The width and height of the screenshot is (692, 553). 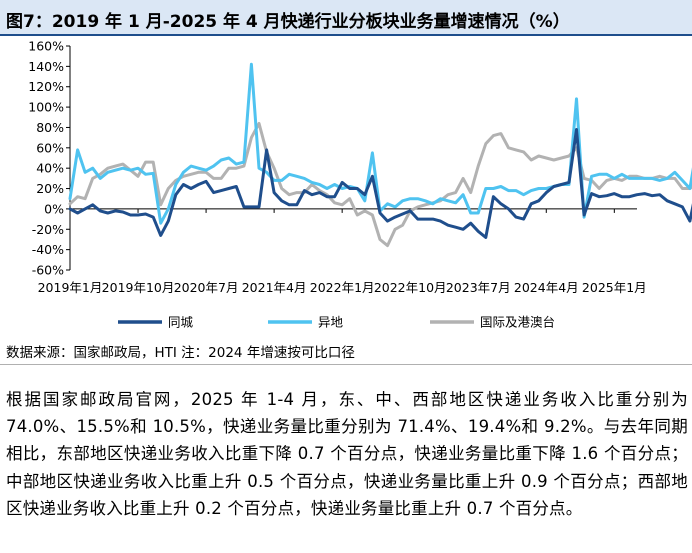 I want to click on x-tick-label: 2021年4月, so click(x=274, y=287).